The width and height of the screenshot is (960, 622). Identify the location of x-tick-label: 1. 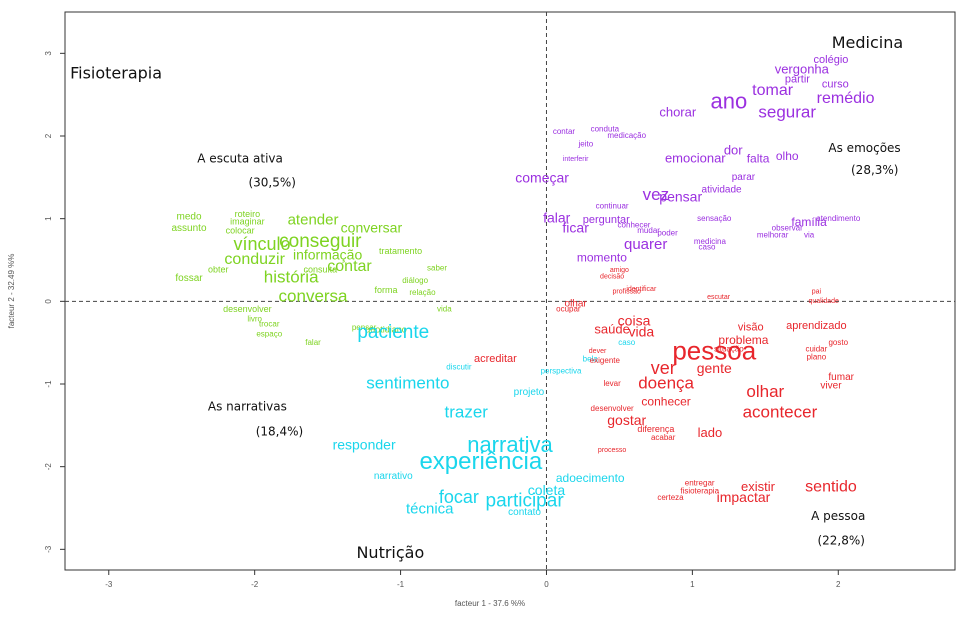
(692, 584).